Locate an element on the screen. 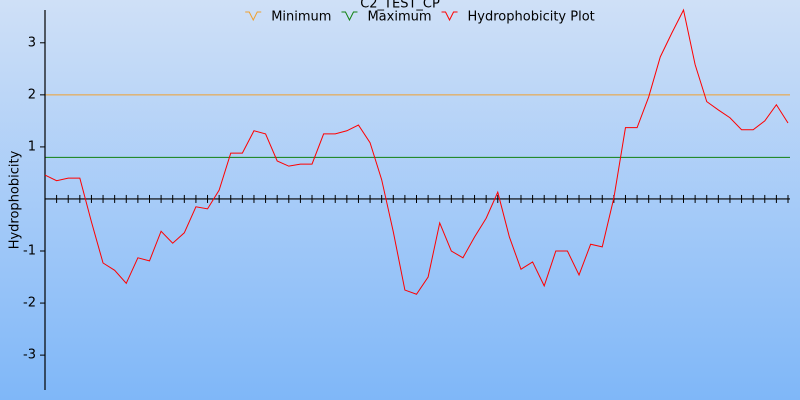 Image resolution: width=800 pixels, height=400 pixels. legend-label: Maximum is located at coordinates (399, 17).